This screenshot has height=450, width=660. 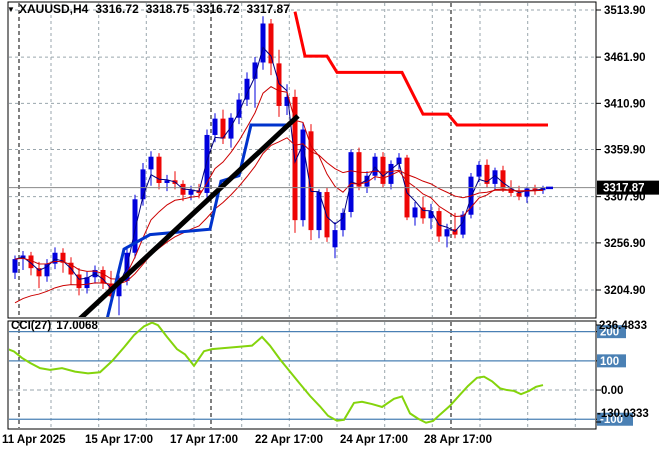 What do you see at coordinates (625, 198) in the screenshot?
I see `price-tick-label: 3307.90` at bounding box center [625, 198].